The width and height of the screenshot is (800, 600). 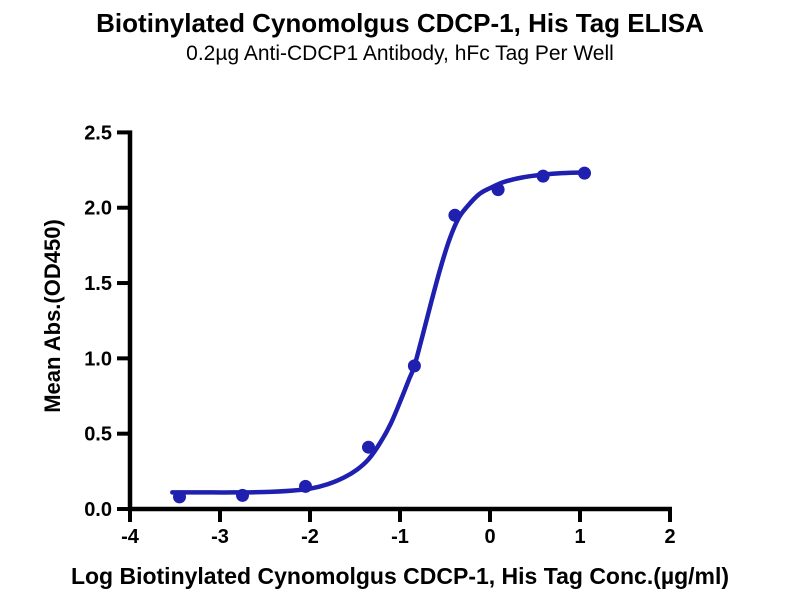 What do you see at coordinates (220, 537) in the screenshot?
I see `x-tick-label: -3` at bounding box center [220, 537].